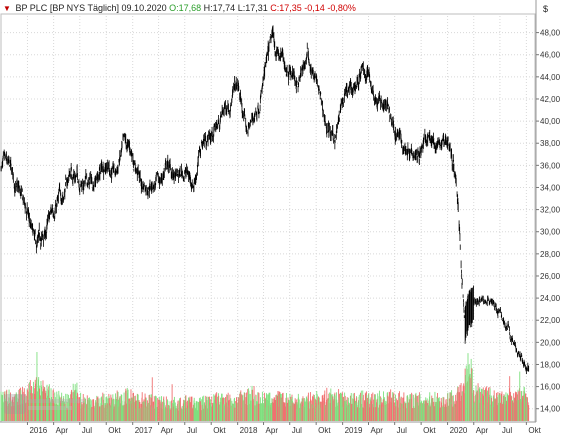  I want to click on y-tick-label: 16,00, so click(550, 387).